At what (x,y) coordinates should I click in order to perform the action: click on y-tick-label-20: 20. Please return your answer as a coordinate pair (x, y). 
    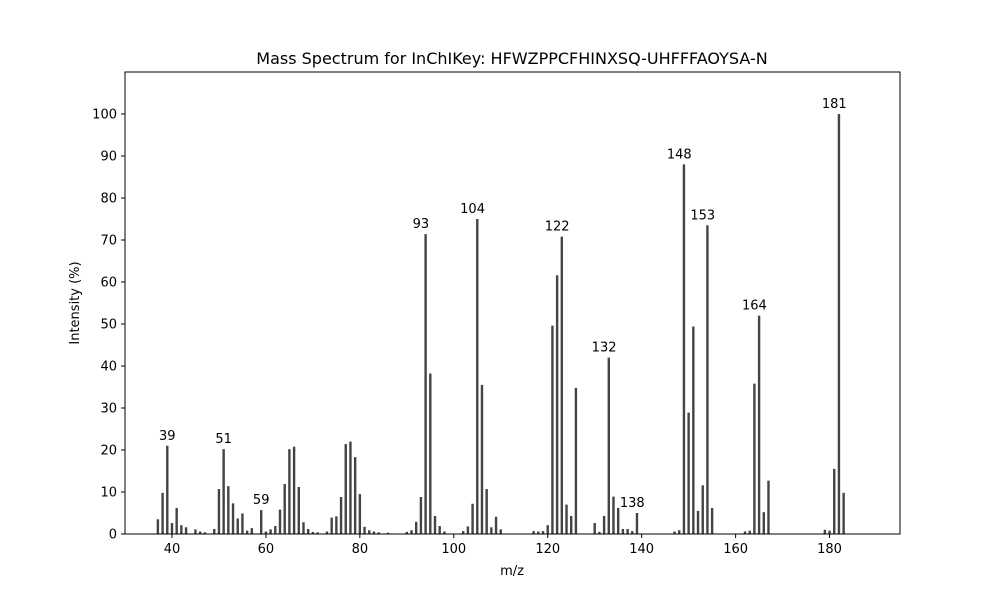
    Looking at the image, I should click on (108, 451).